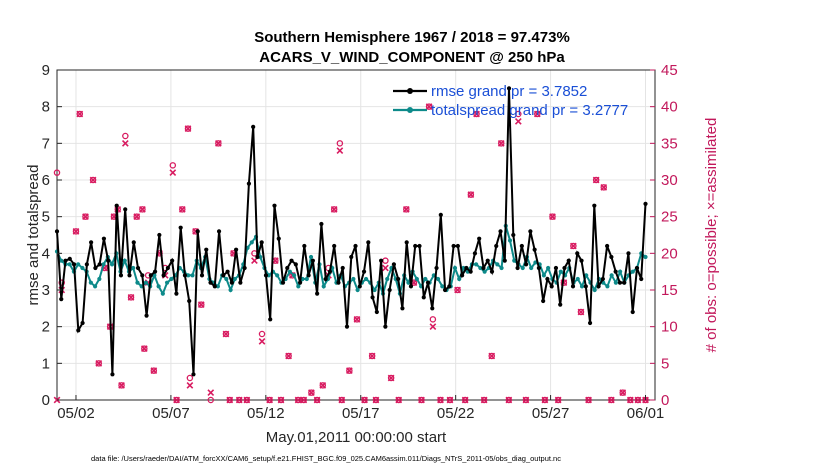  Describe the element at coordinates (669, 107) in the screenshot. I see `y2-tick-label: 40` at that location.